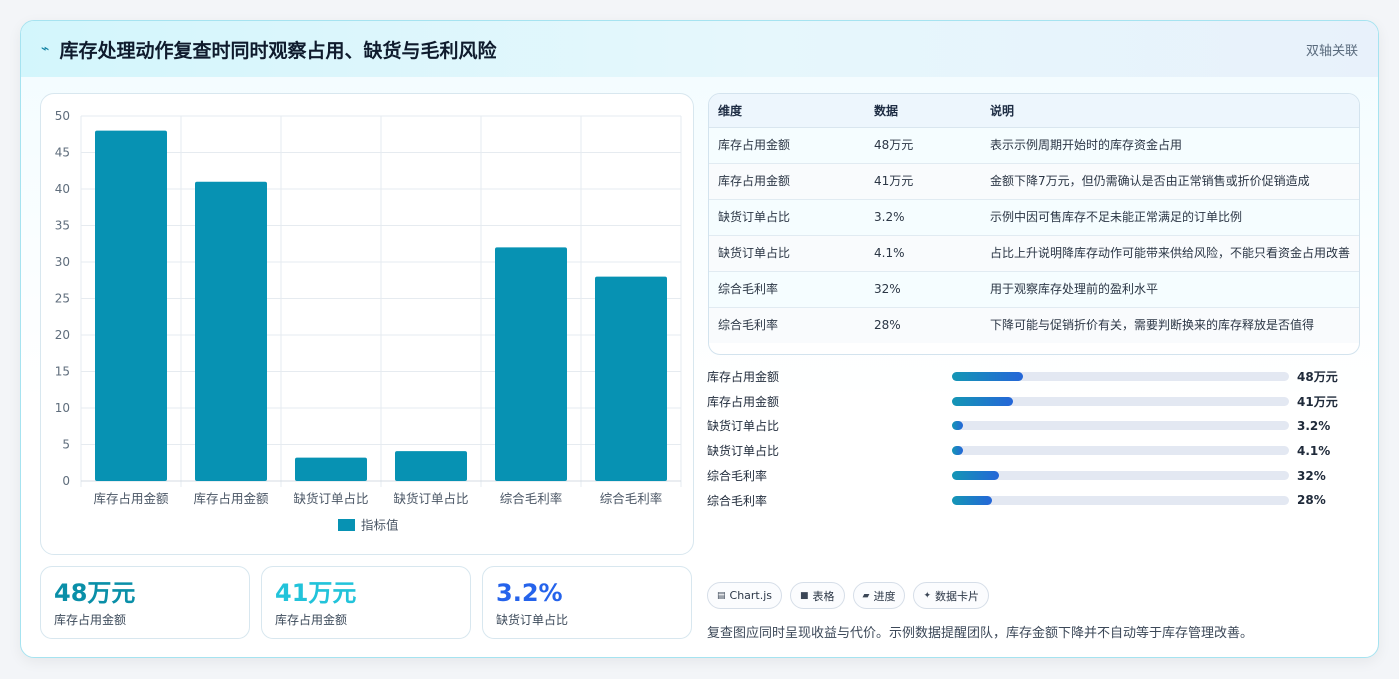  Describe the element at coordinates (529, 593) in the screenshot. I see `kpi-value: 3.2%` at that location.